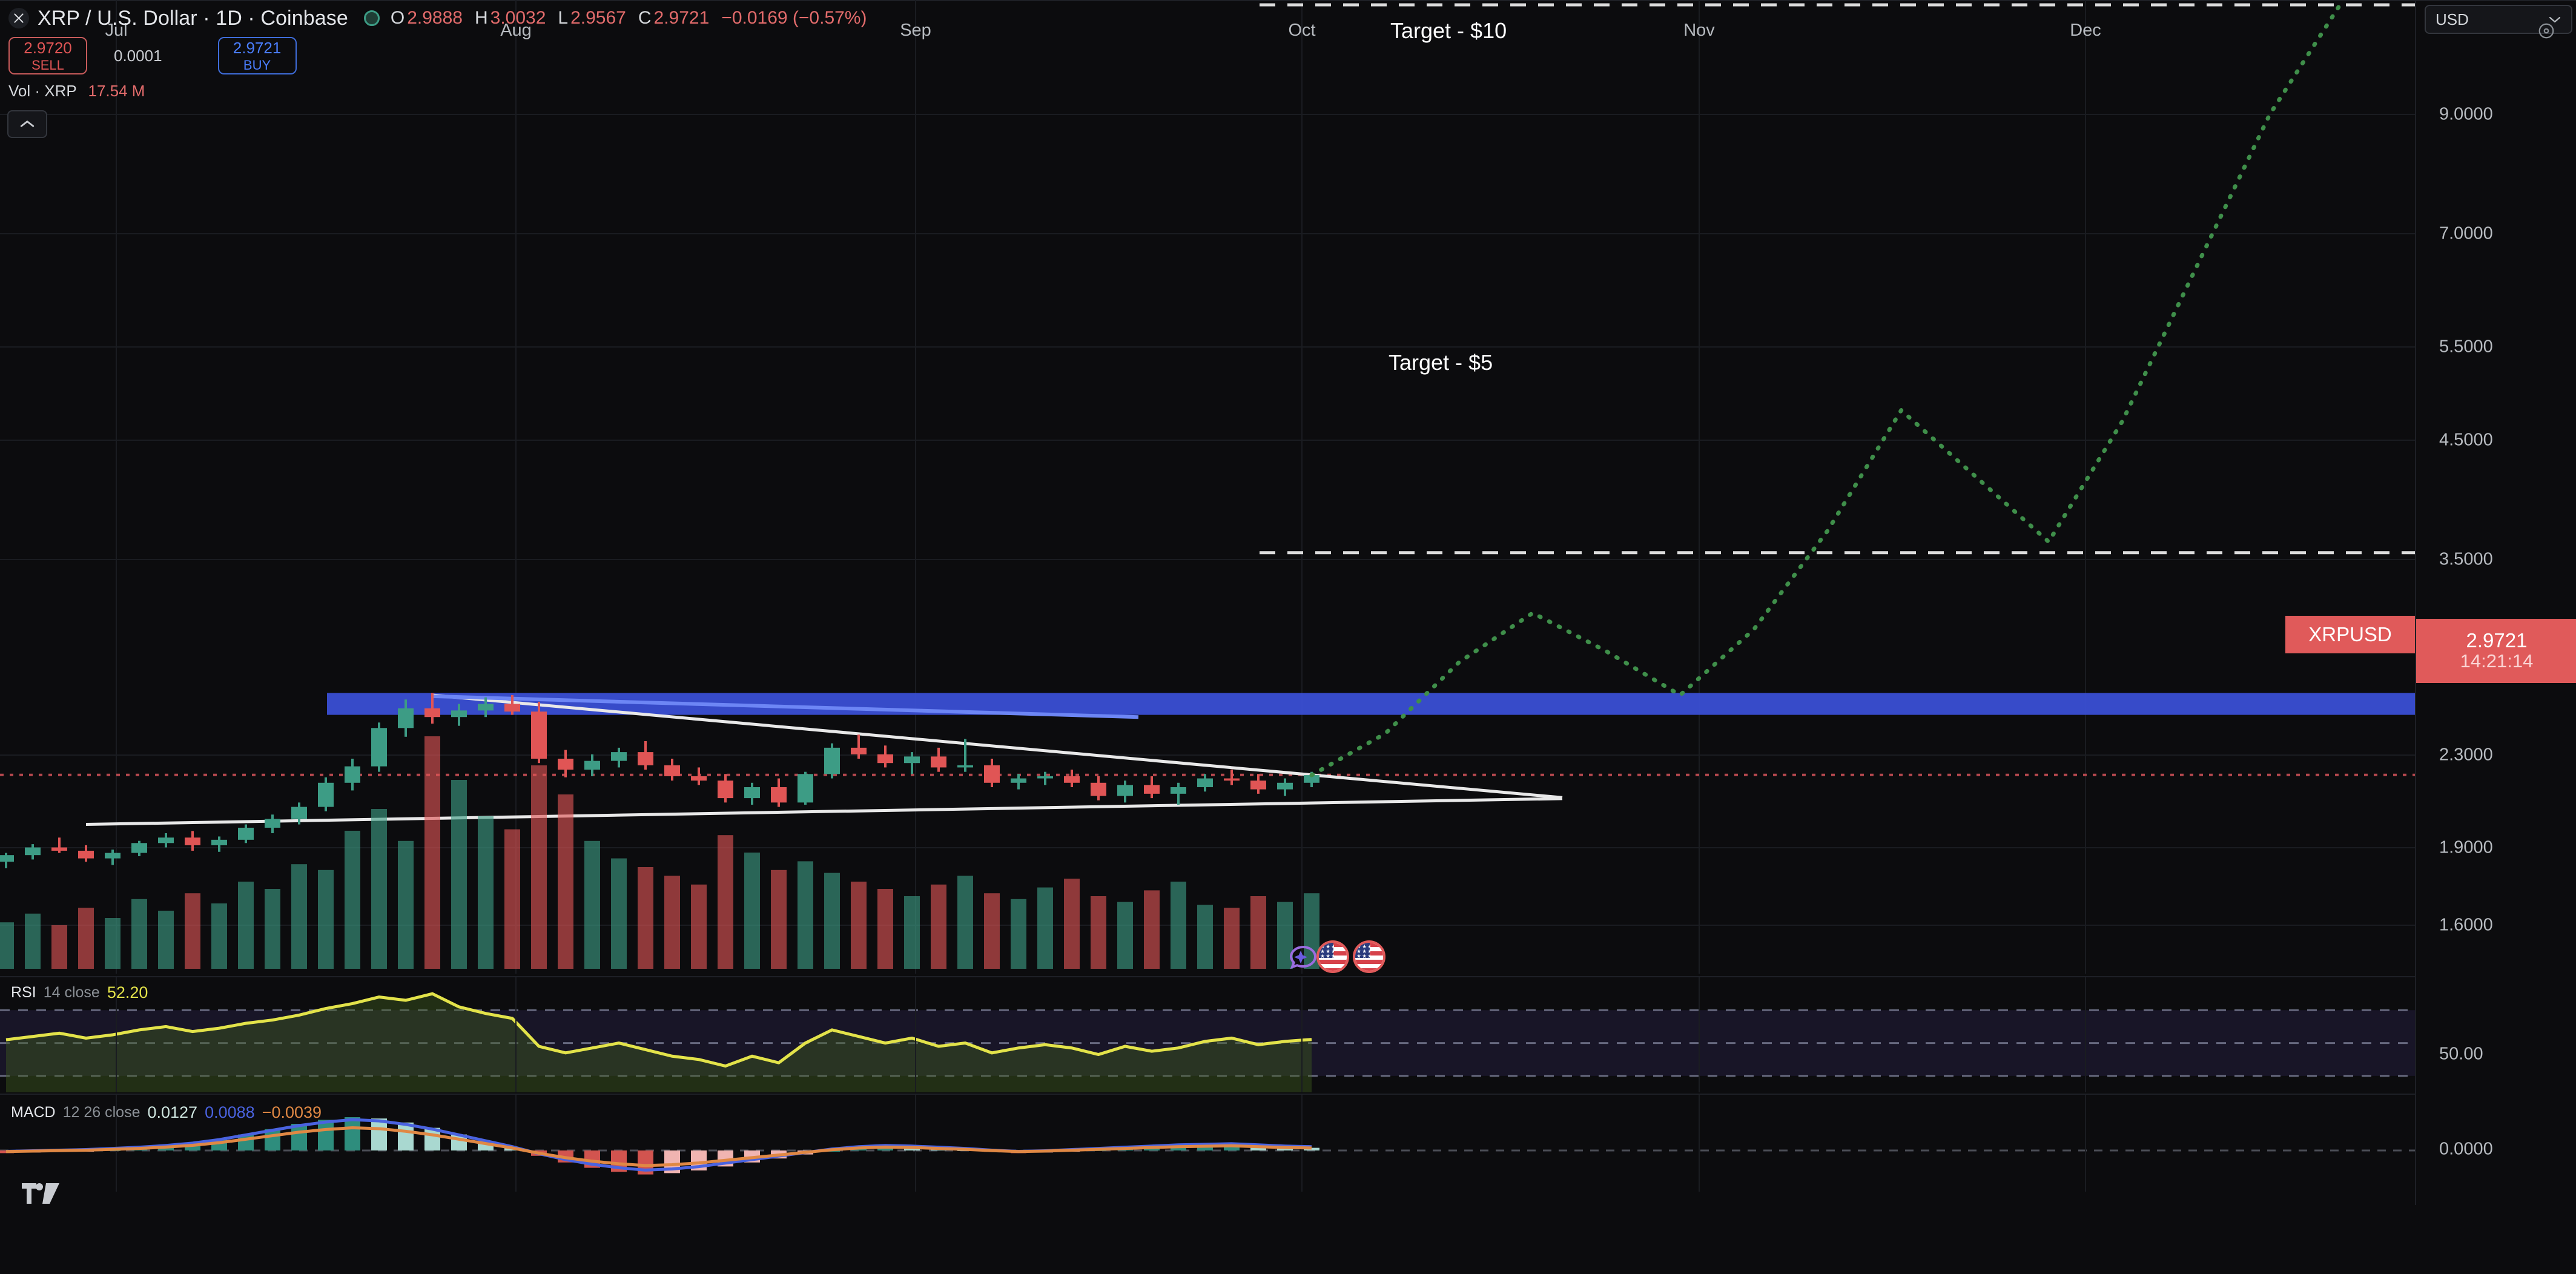 The image size is (2576, 1274). What do you see at coordinates (2555, 19) in the screenshot?
I see `chevron-down-icon` at bounding box center [2555, 19].